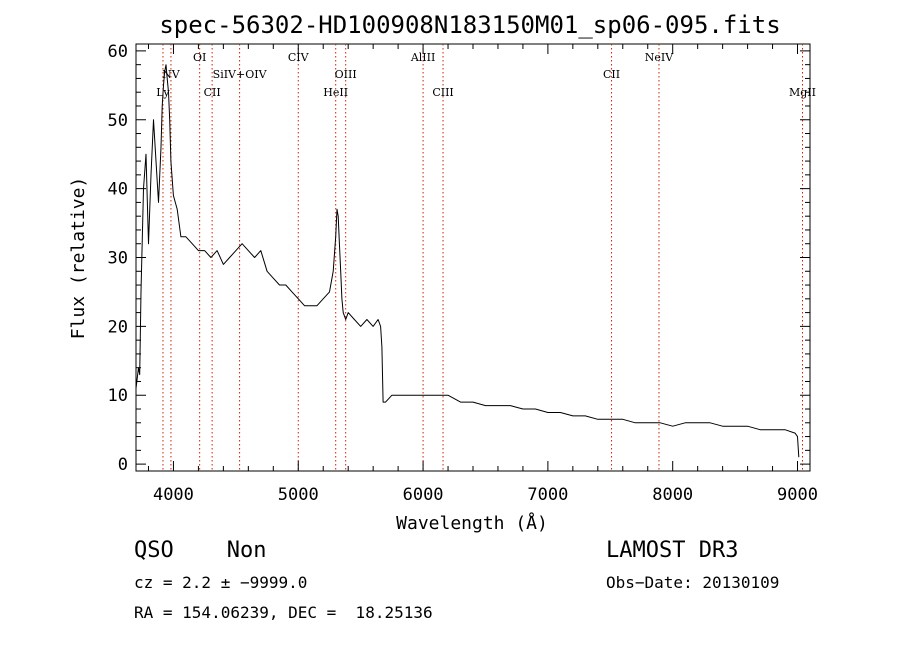 This screenshot has width=900, height=649. What do you see at coordinates (346, 74) in the screenshot?
I see `line-label-7: OIII` at bounding box center [346, 74].